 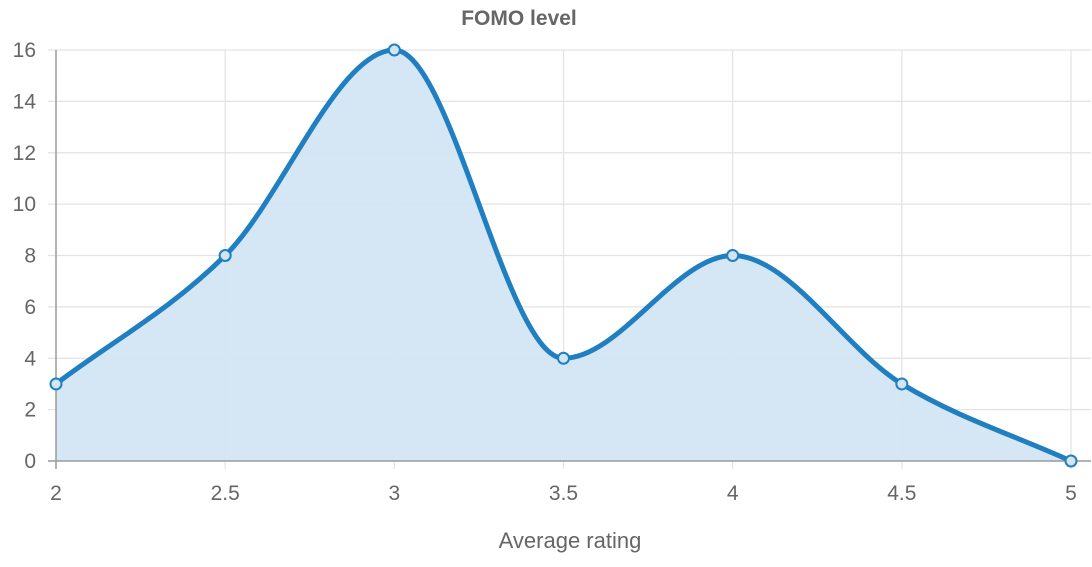 What do you see at coordinates (225, 493) in the screenshot?
I see `x-tick-label: 2.5` at bounding box center [225, 493].